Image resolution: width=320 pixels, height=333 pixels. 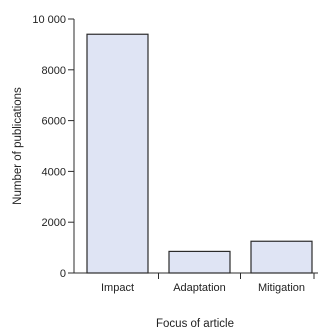 I want to click on y-tick-label: 8000, so click(x=54, y=71).